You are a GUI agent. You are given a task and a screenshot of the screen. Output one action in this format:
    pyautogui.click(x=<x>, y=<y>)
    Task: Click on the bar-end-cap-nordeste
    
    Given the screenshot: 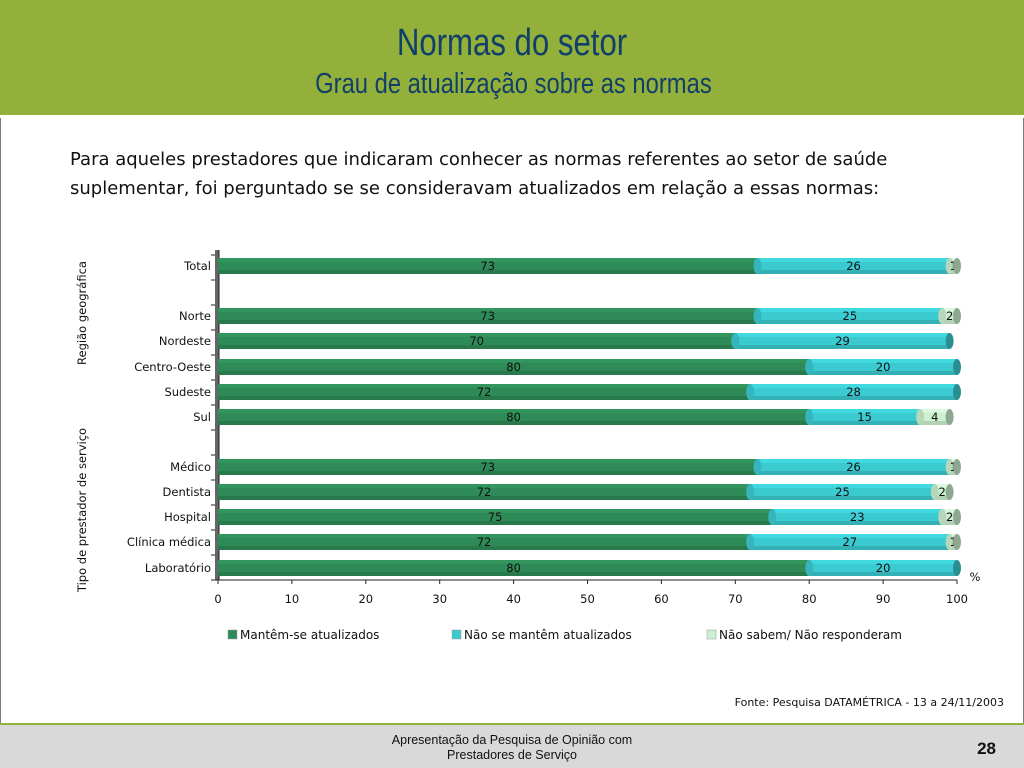 What is the action you would take?
    pyautogui.click(x=949, y=341)
    